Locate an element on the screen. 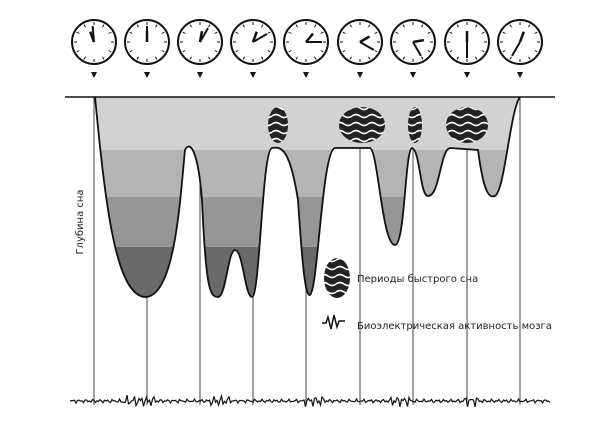  clocks is located at coordinates (307, 48).